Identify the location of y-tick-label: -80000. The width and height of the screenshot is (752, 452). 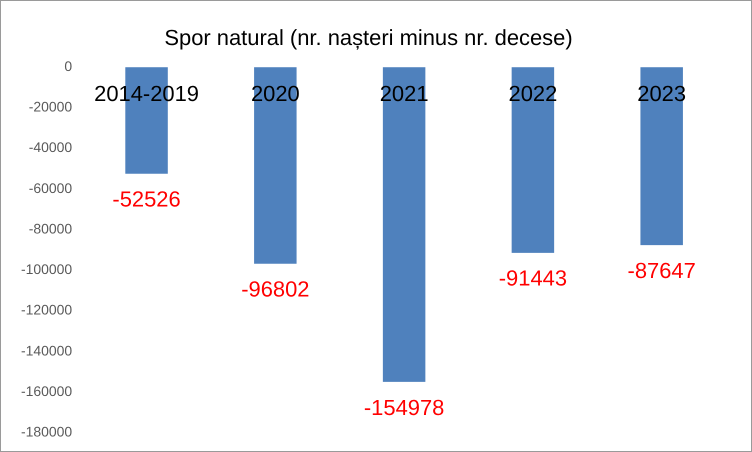
(50, 228).